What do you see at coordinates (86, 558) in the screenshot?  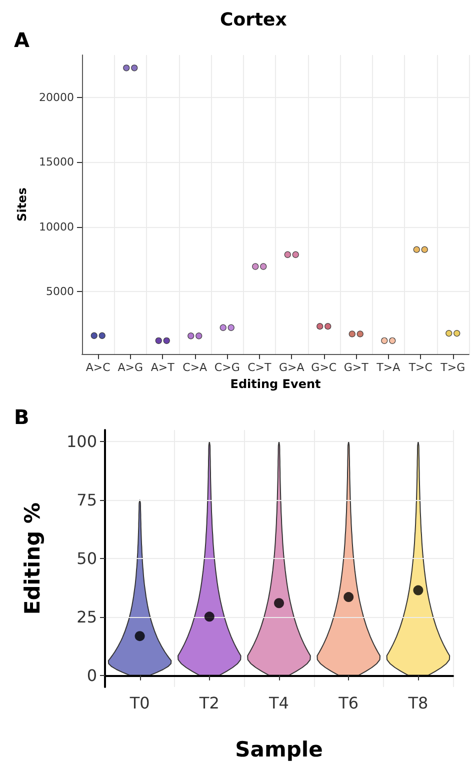 I see `y-tick-label: 50` at bounding box center [86, 558].